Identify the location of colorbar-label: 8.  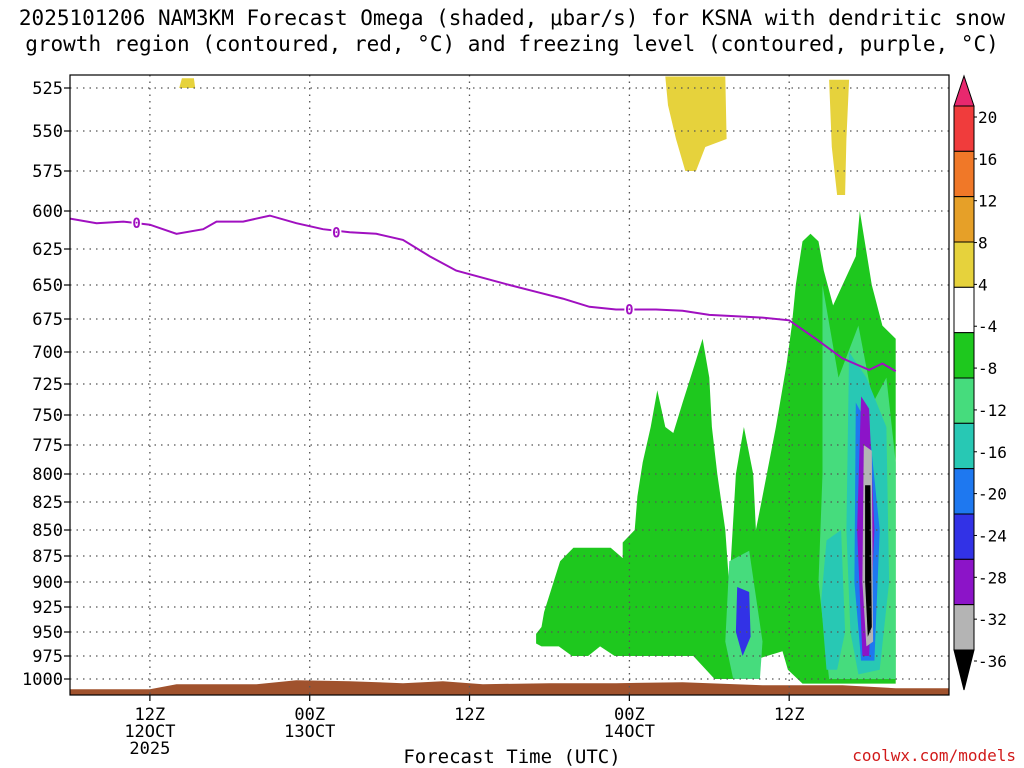
(983, 243).